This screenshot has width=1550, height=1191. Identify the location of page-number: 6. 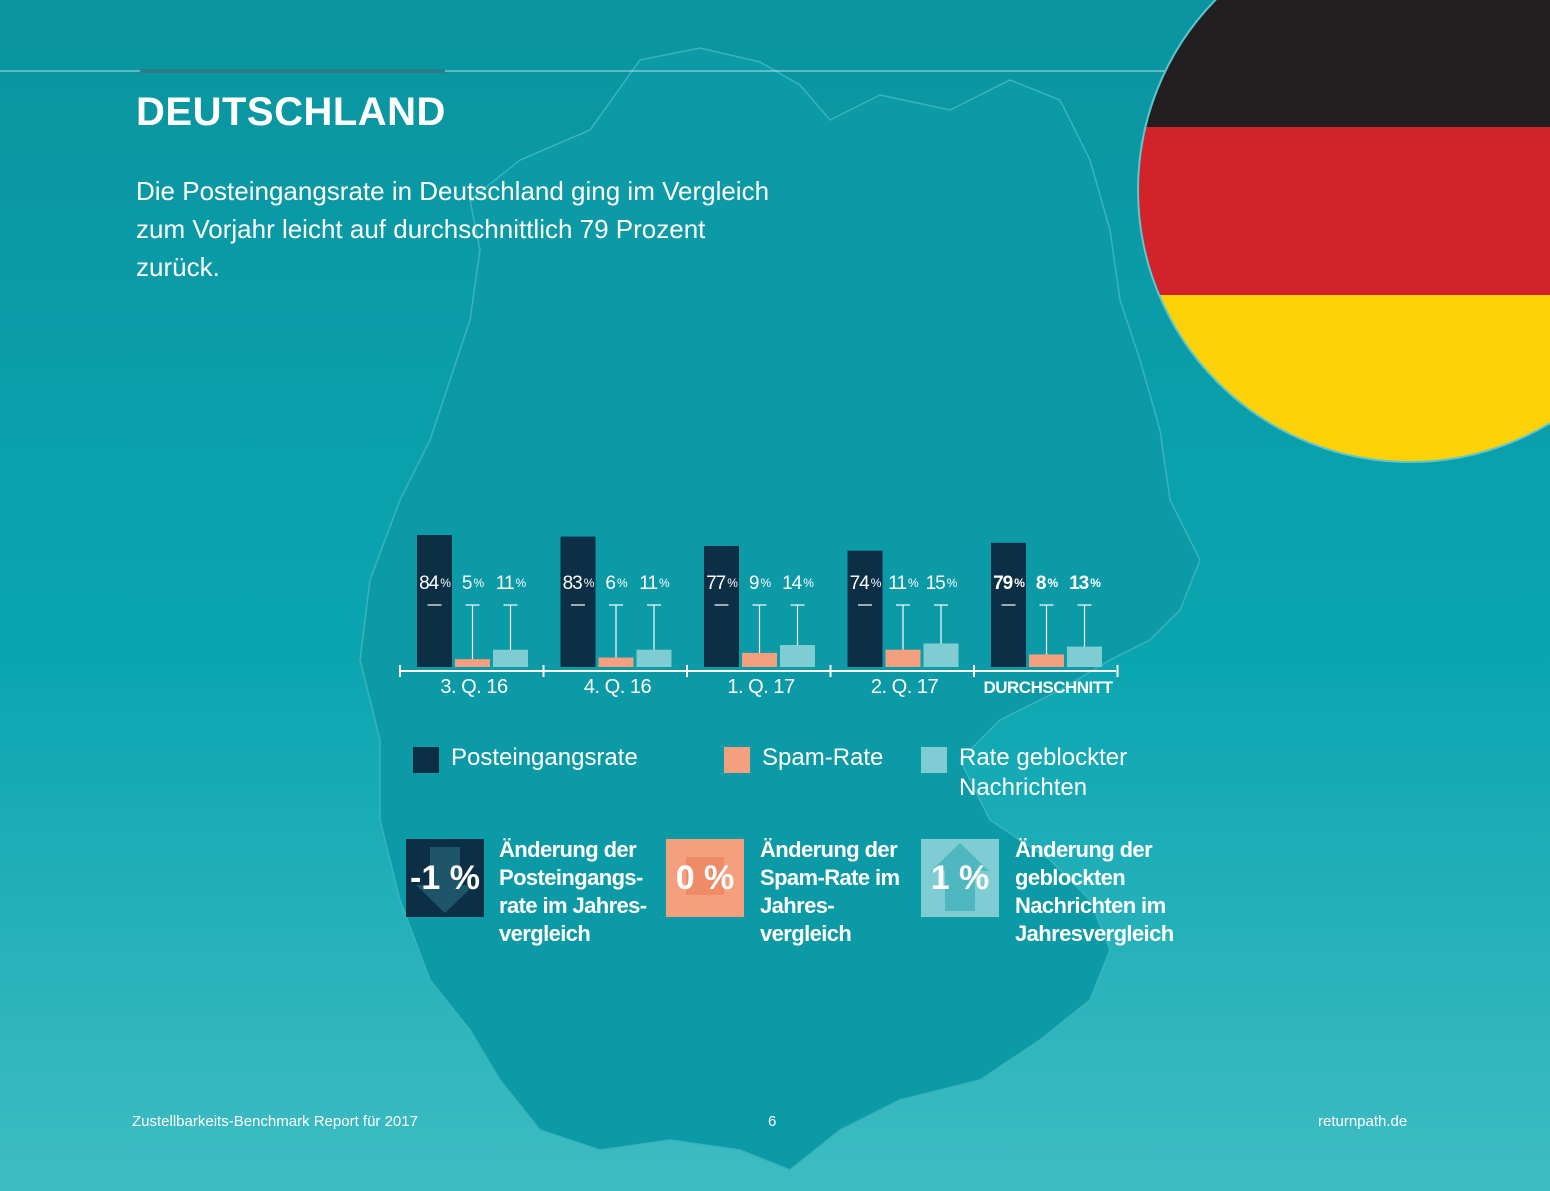
(772, 1121).